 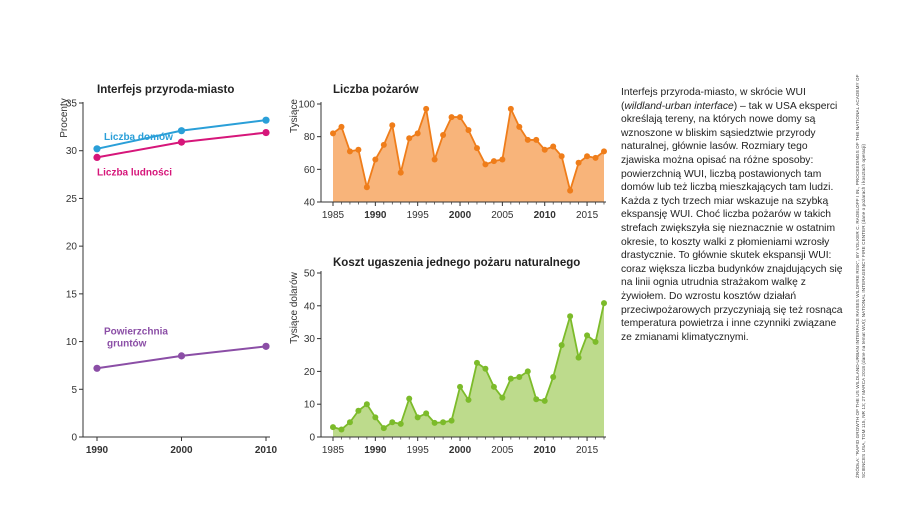 I want to click on article-part-1: , w skrócie WUI (, so click(x=713, y=99).